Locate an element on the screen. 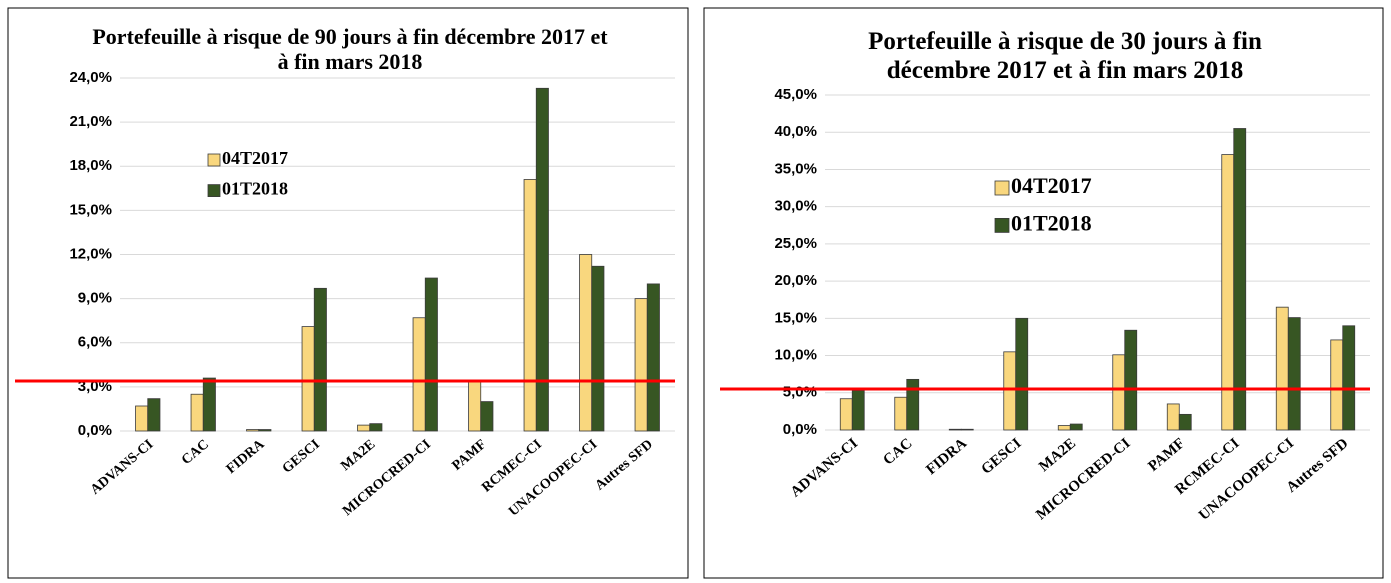  y-tick-label: 5,0% is located at coordinates (800, 392).